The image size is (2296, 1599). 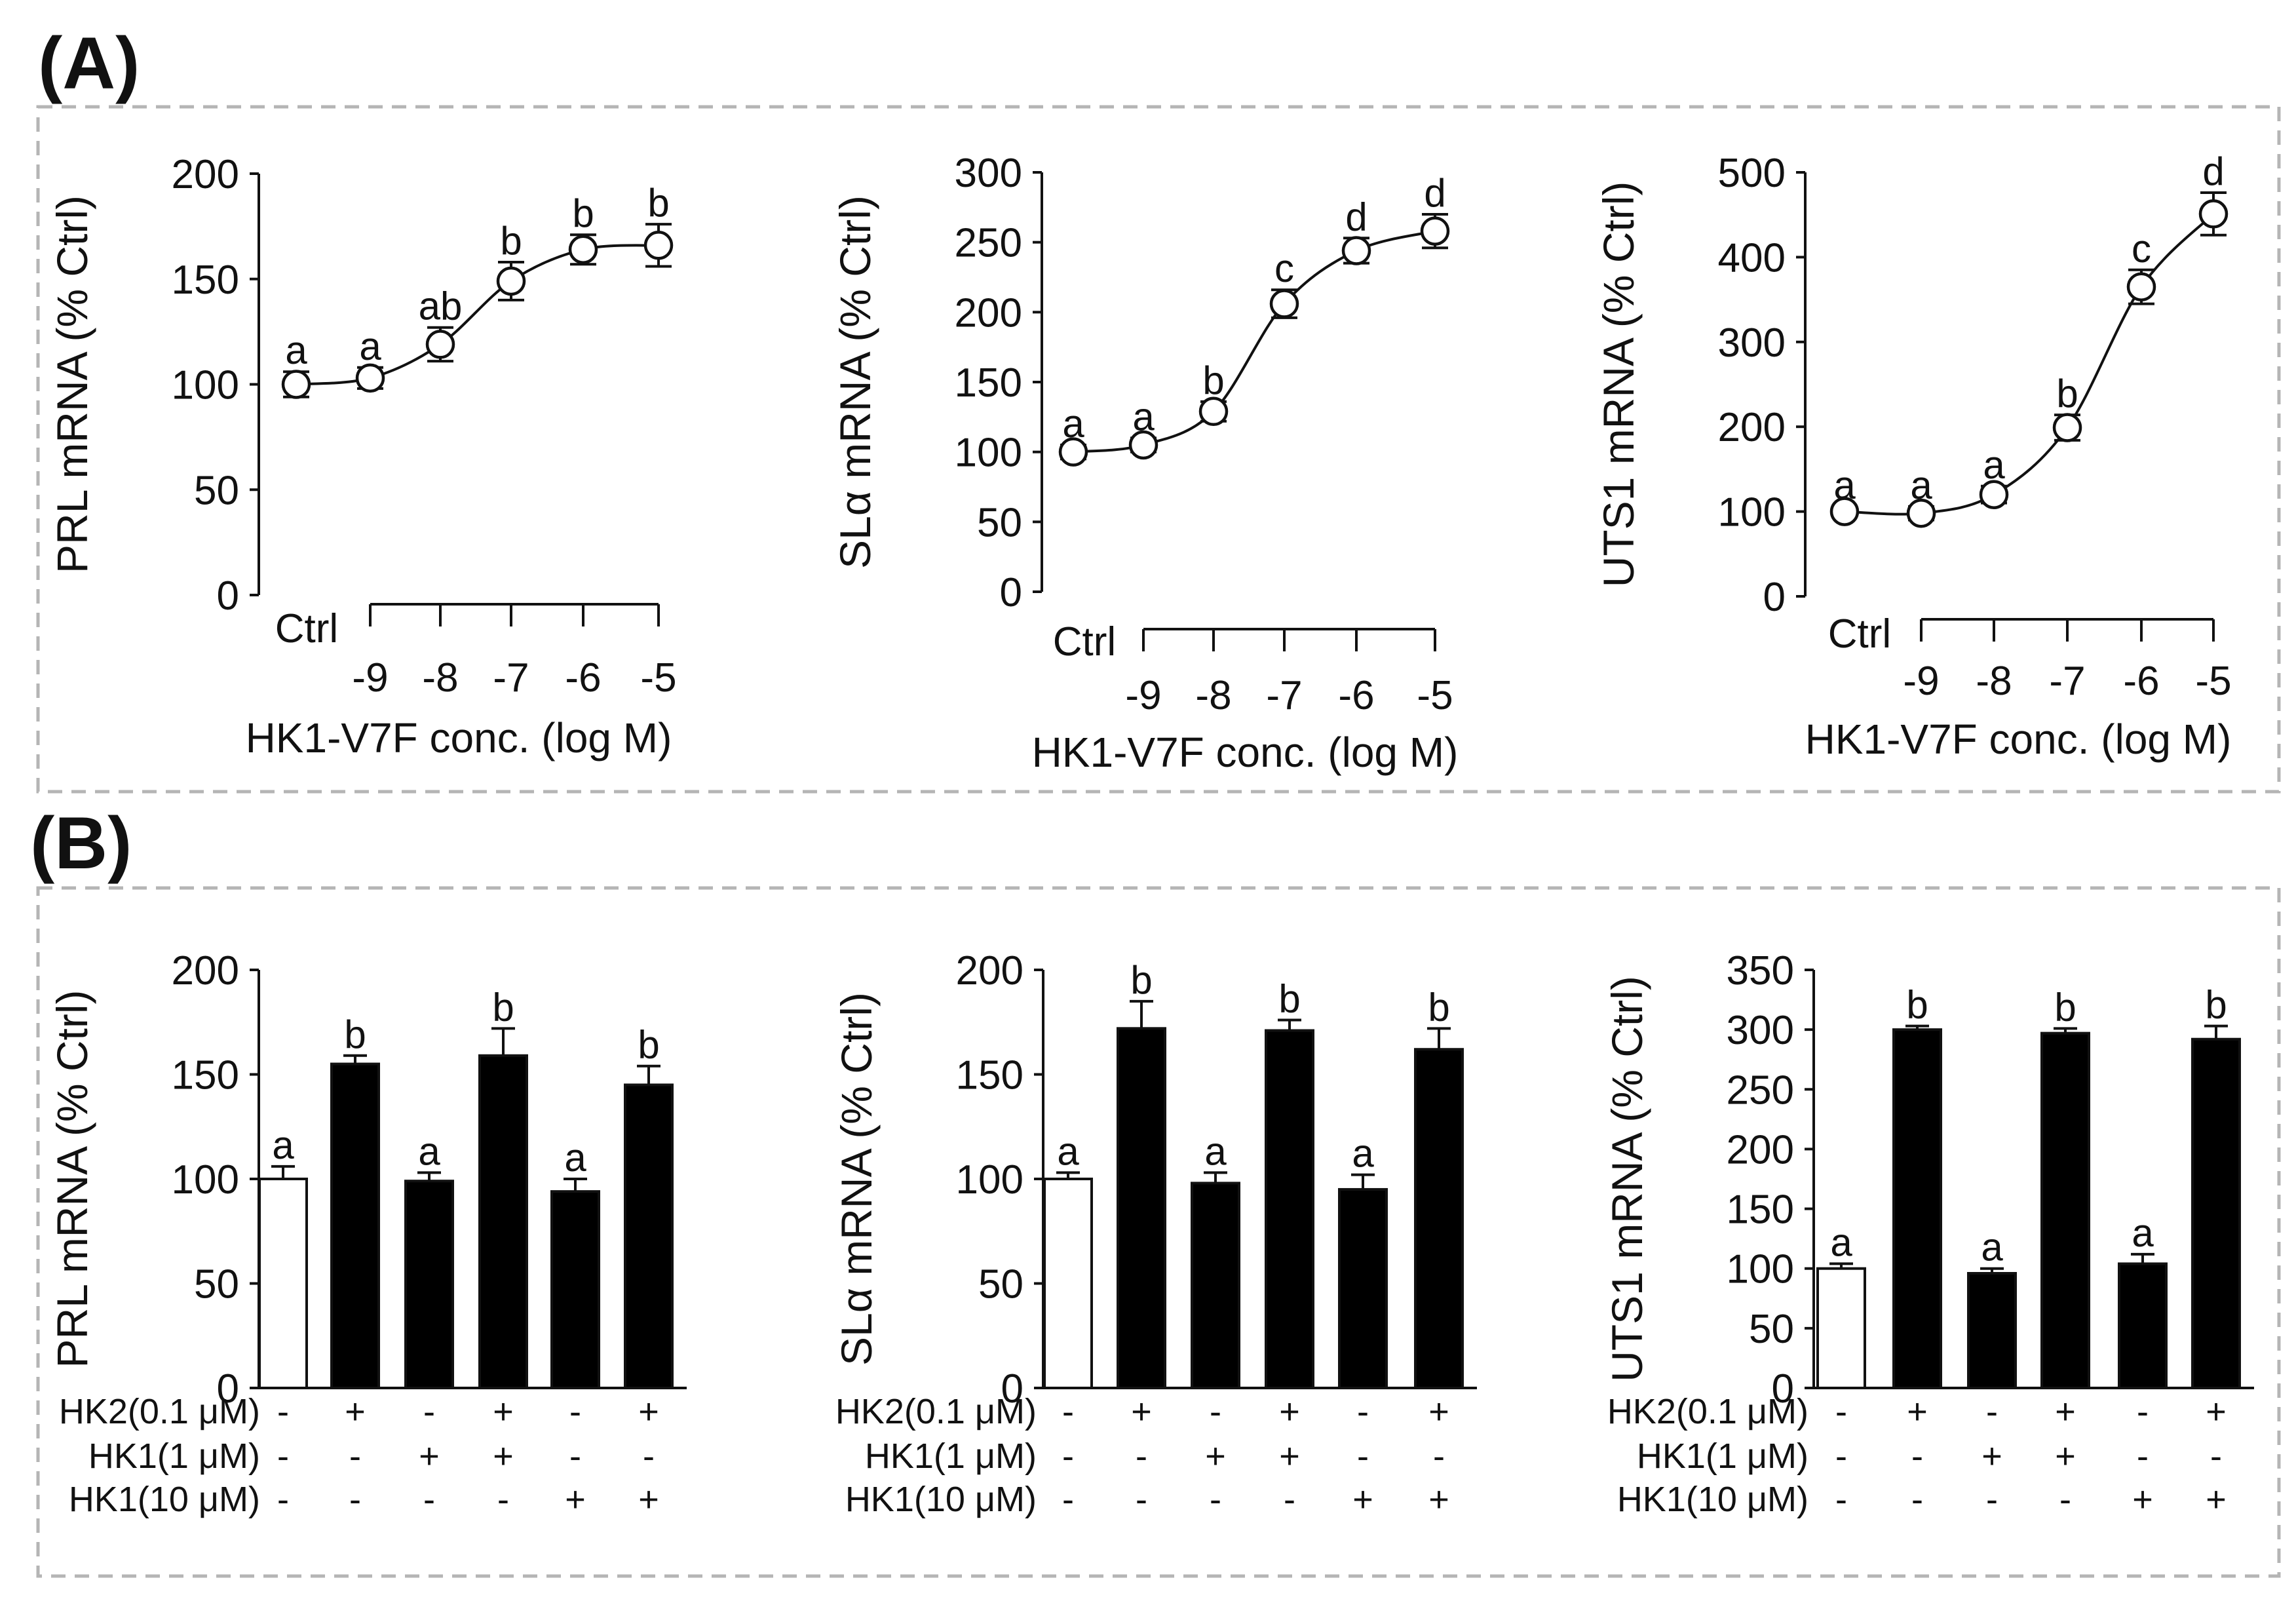 I want to click on x-tick-label: -7, so click(x=1284, y=696).